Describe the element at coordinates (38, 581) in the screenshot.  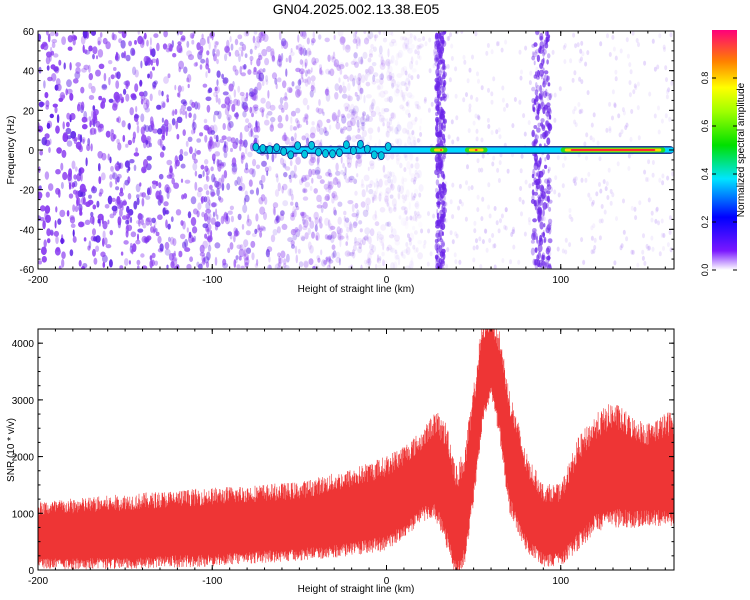
I see `snr-x-tick-label: -200` at that location.